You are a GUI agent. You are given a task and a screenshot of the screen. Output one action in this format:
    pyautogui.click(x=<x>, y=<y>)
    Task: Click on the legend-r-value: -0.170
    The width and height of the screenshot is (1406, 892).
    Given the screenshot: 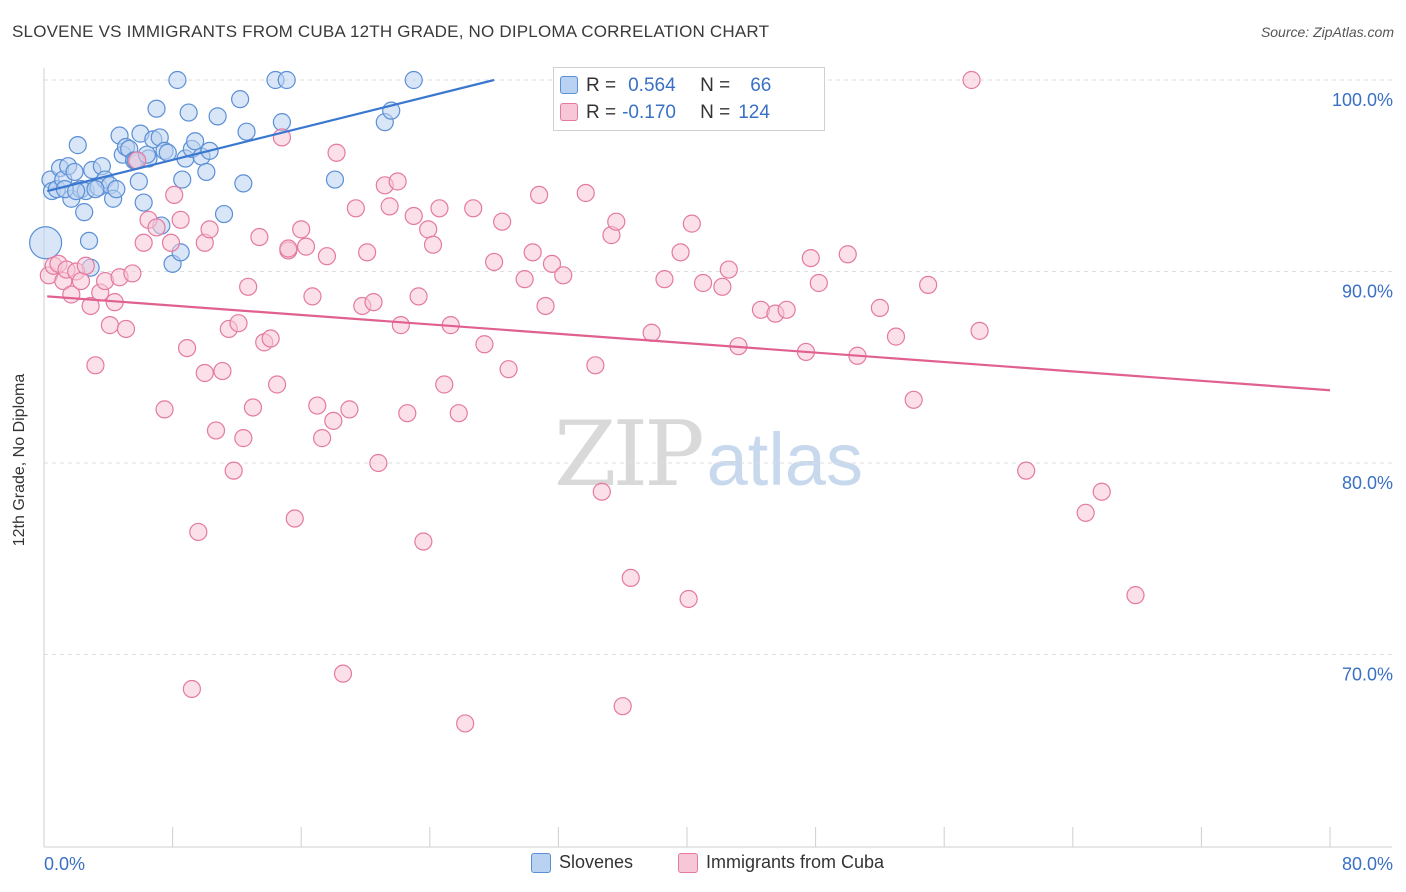 What is the action you would take?
    pyautogui.click(x=649, y=112)
    